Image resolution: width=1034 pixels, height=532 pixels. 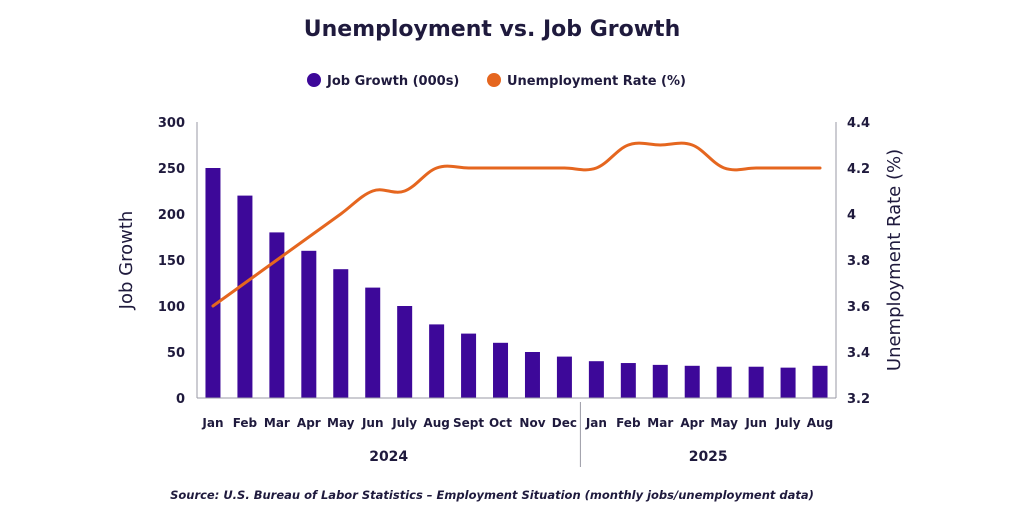 What do you see at coordinates (858, 123) in the screenshot?
I see `y2-tick-label: 4.4` at bounding box center [858, 123].